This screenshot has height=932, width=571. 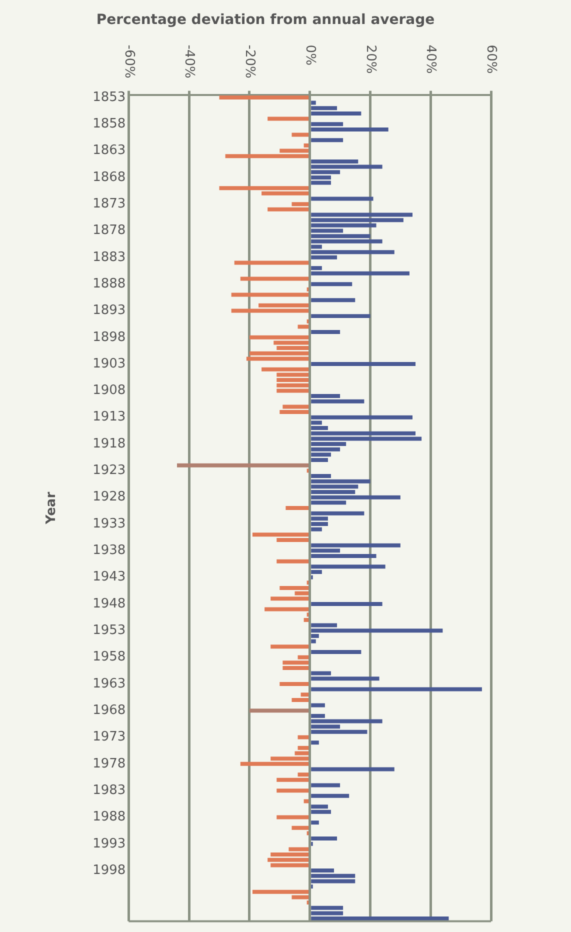 What do you see at coordinates (109, 470) in the screenshot?
I see `y-tick-label: 1923` at bounding box center [109, 470].